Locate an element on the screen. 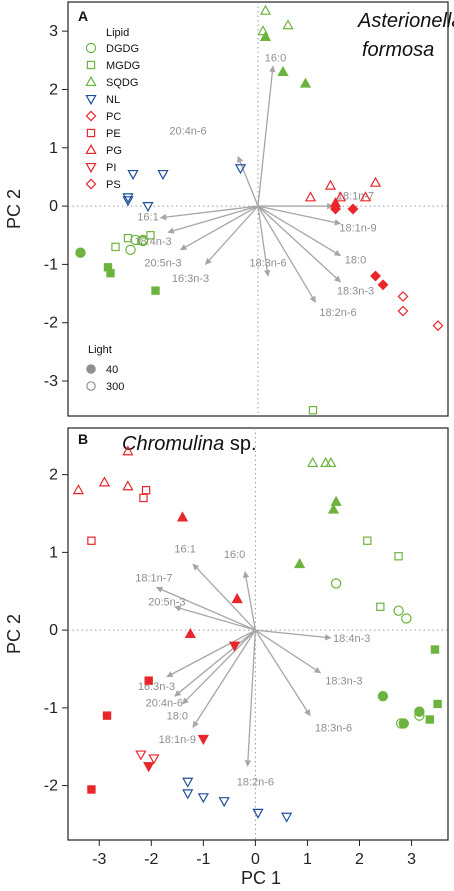 This screenshot has width=454, height=891. y-tick-label: -2 is located at coordinates (51, 323).